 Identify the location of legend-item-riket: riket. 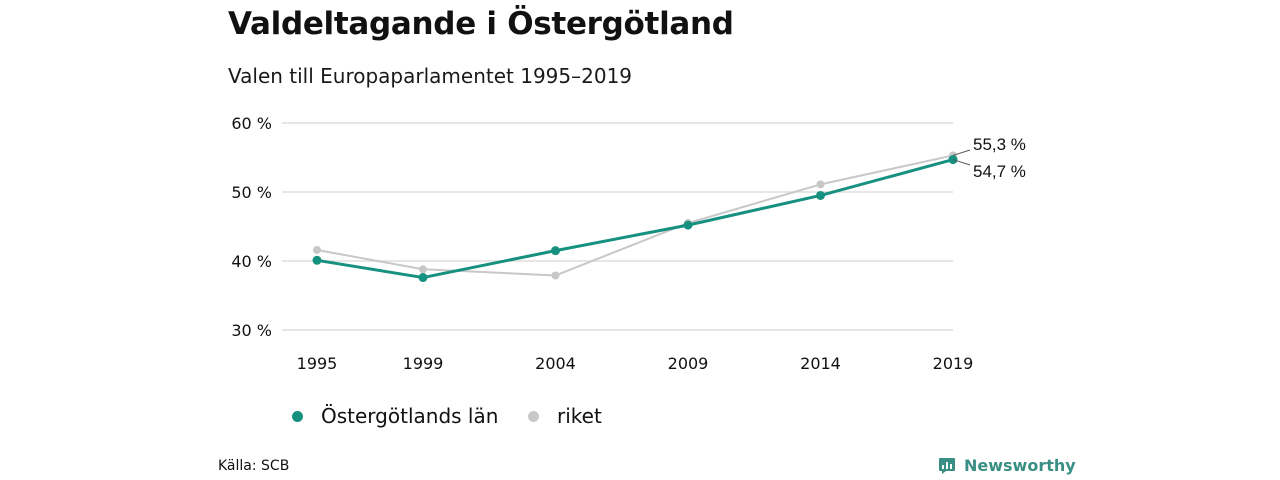
(565, 416).